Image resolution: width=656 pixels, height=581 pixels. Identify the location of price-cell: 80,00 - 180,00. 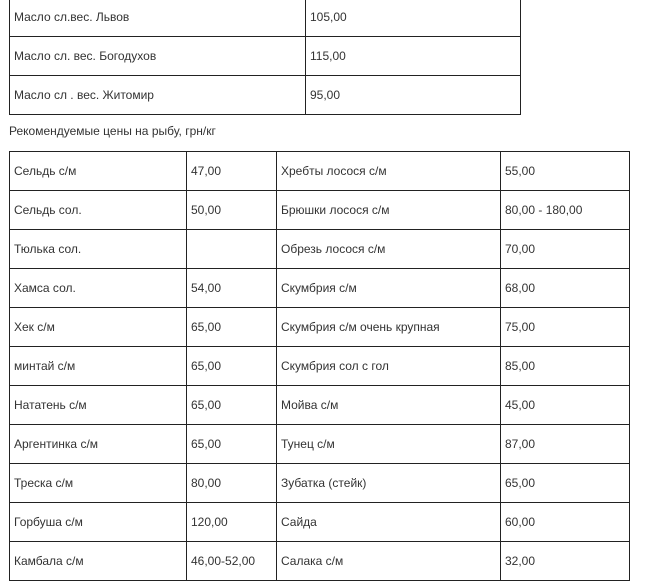
(565, 210).